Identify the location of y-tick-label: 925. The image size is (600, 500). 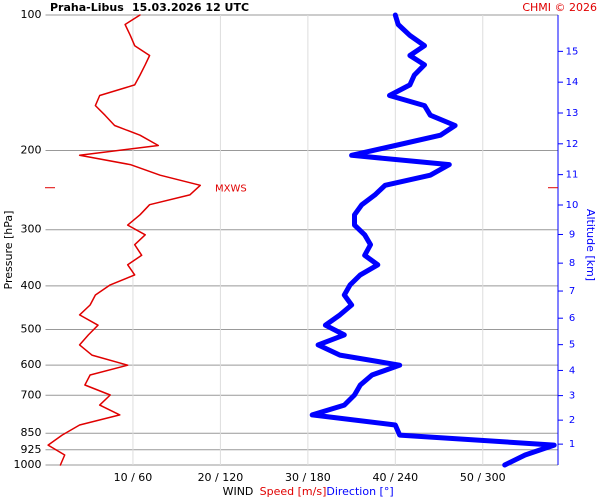
(31, 449).